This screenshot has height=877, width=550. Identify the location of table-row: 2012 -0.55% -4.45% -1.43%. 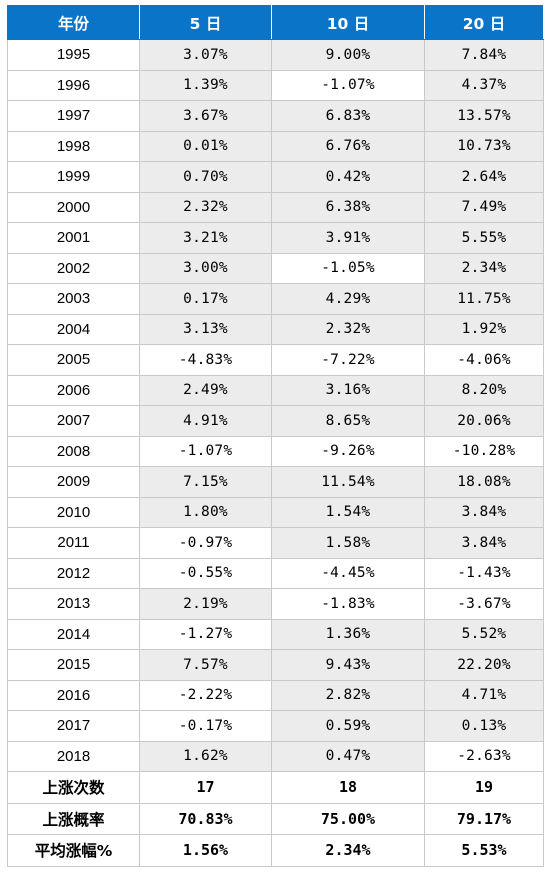
(275, 573).